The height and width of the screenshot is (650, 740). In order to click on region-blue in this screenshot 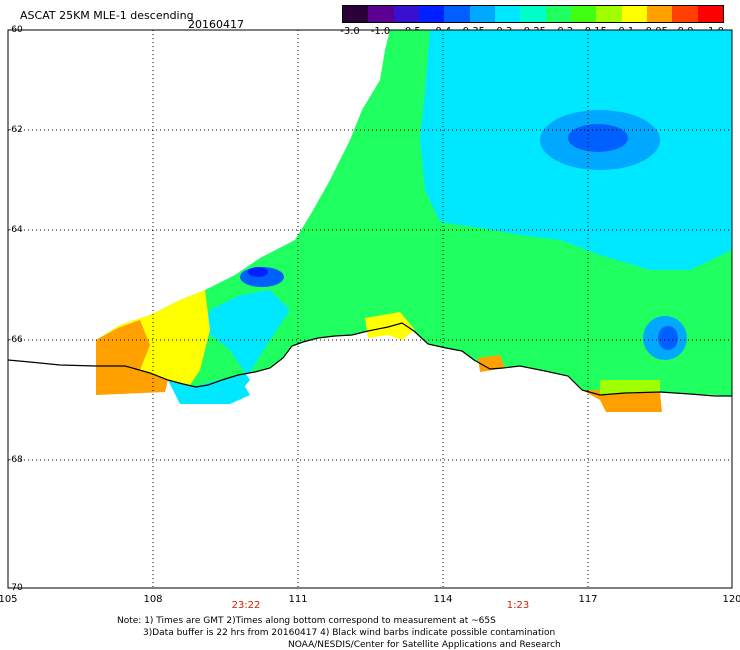, I will do `click(598, 138)`.